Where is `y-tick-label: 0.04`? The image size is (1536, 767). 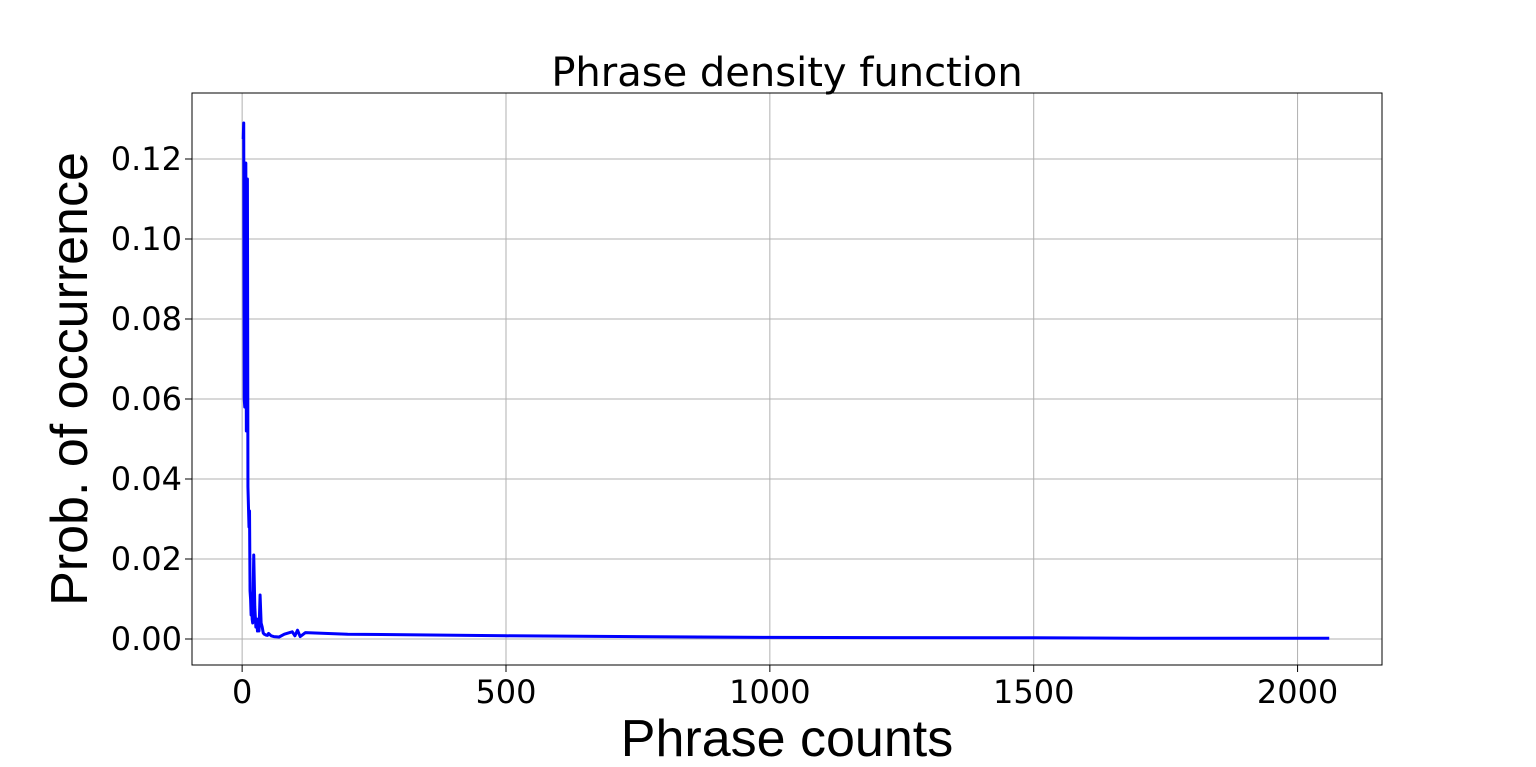
y-tick-label: 0.04 is located at coordinates (146, 479).